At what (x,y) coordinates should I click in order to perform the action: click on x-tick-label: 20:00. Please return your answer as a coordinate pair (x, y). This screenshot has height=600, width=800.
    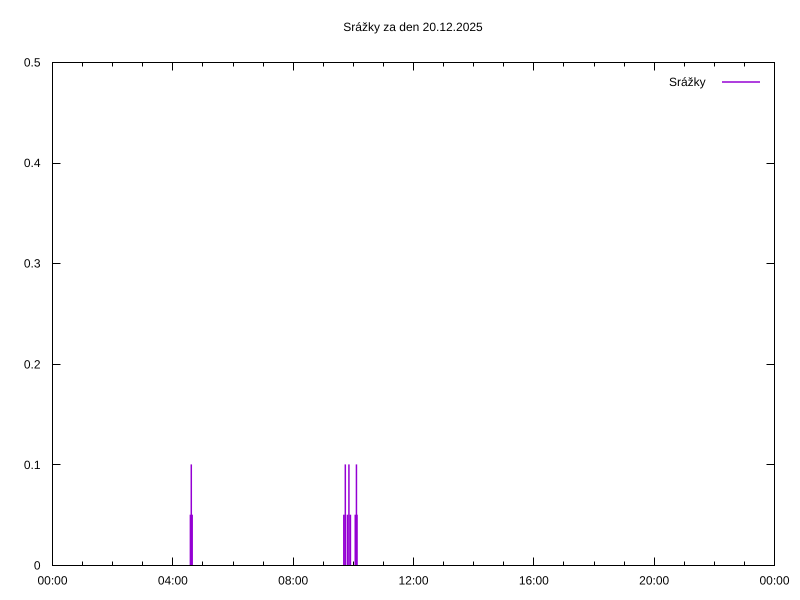
    Looking at the image, I should click on (654, 581).